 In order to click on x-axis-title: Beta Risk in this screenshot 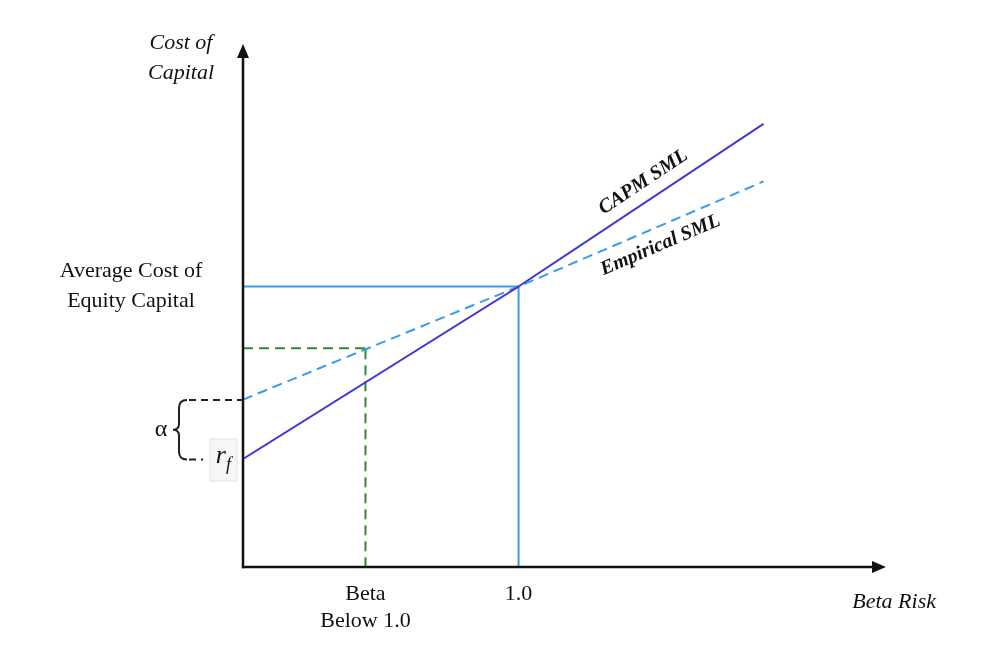, I will do `click(895, 600)`.